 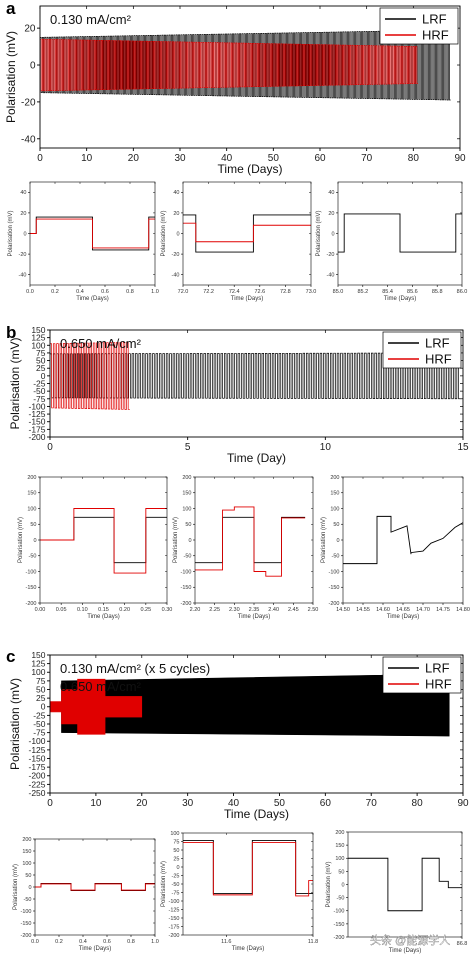 What do you see at coordinates (40, 610) in the screenshot?
I see `x-tick-label: 0.00` at bounding box center [40, 610].